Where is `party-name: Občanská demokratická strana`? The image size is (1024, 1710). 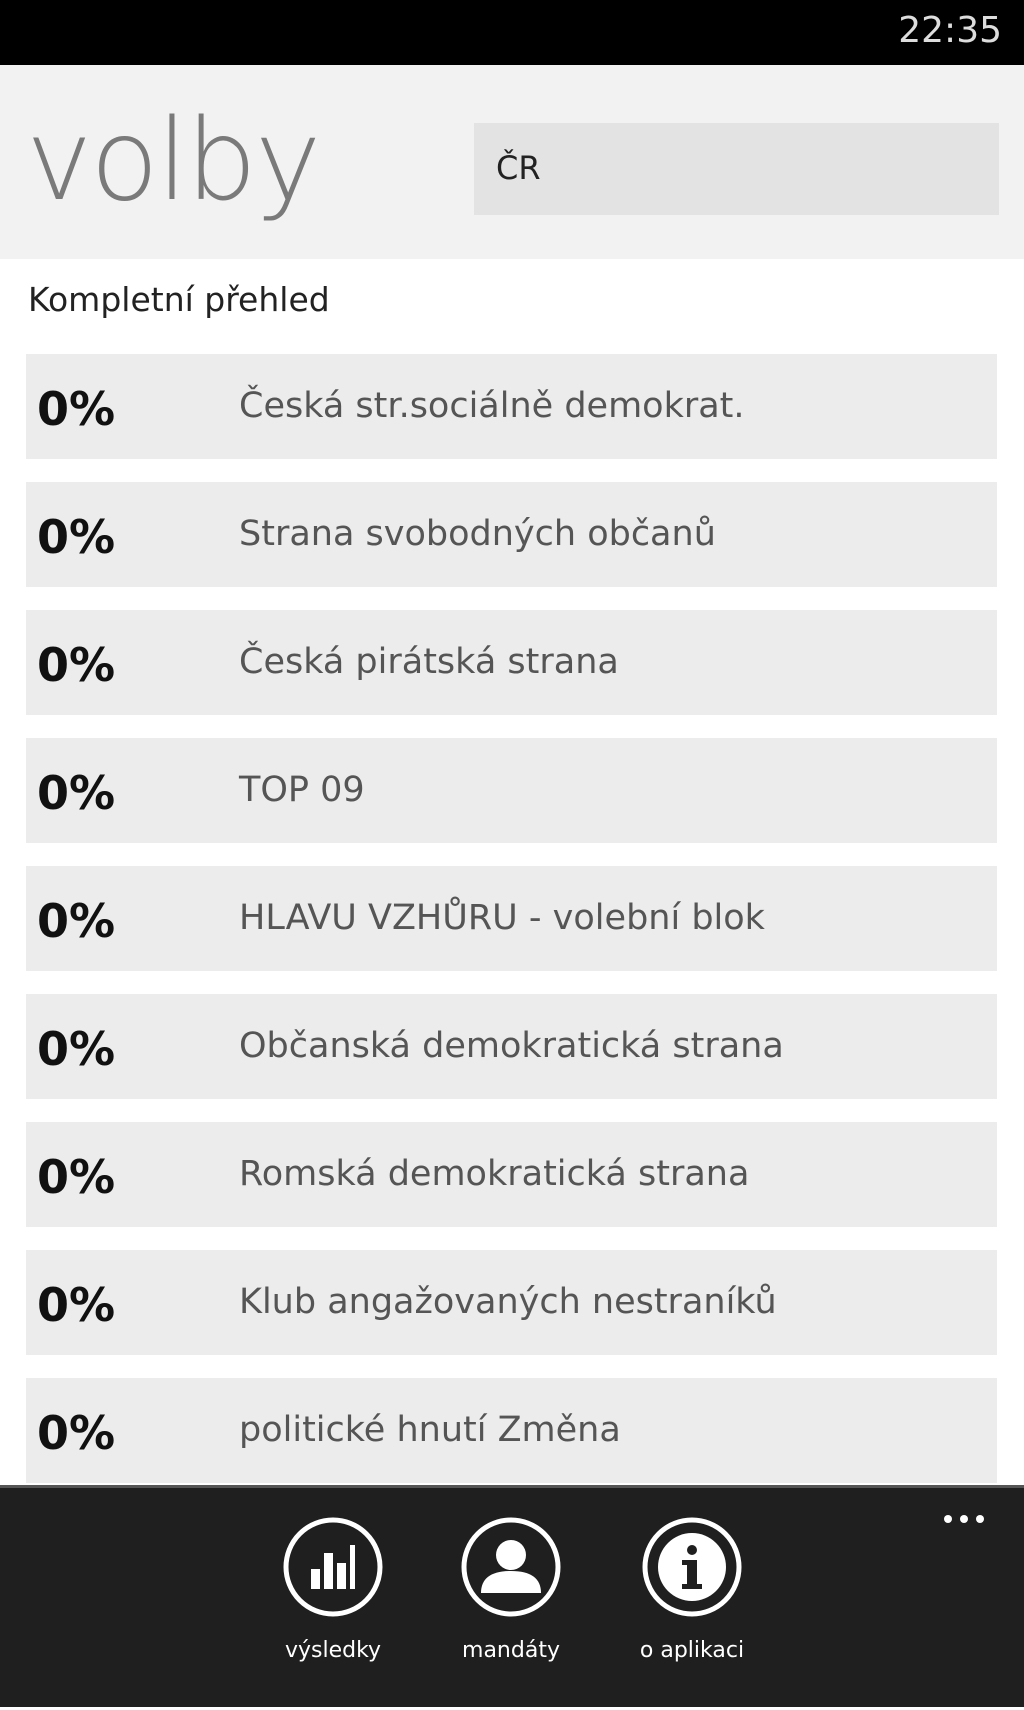 party-name: Občanská demokratická strana is located at coordinates (511, 1046).